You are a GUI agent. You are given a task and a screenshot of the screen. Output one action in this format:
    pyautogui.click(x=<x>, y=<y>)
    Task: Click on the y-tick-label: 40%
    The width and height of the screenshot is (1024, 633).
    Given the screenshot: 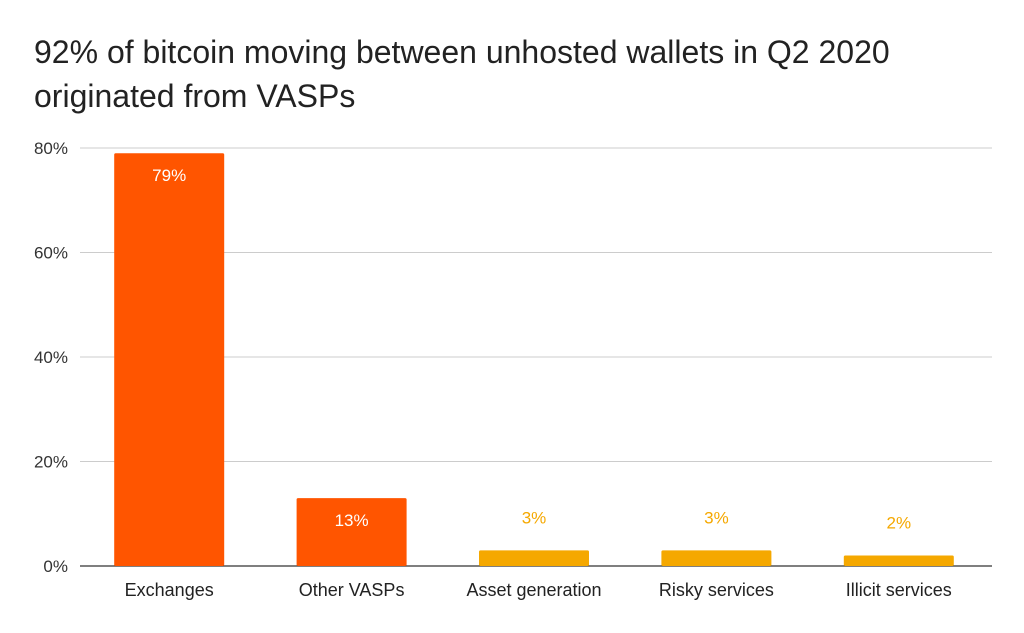 What is the action you would take?
    pyautogui.click(x=51, y=357)
    